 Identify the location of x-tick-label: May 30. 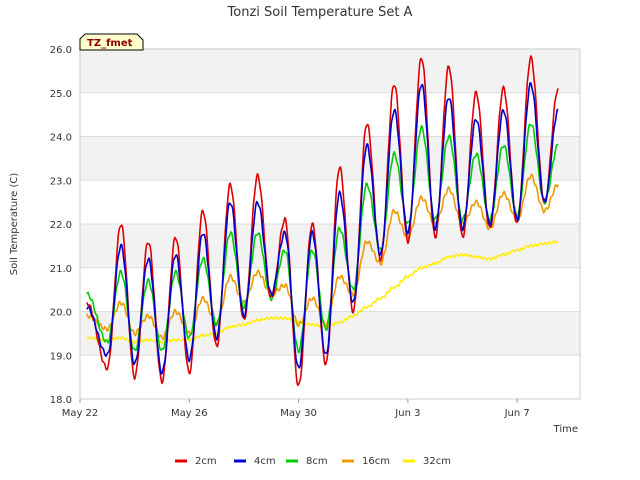
(298, 413).